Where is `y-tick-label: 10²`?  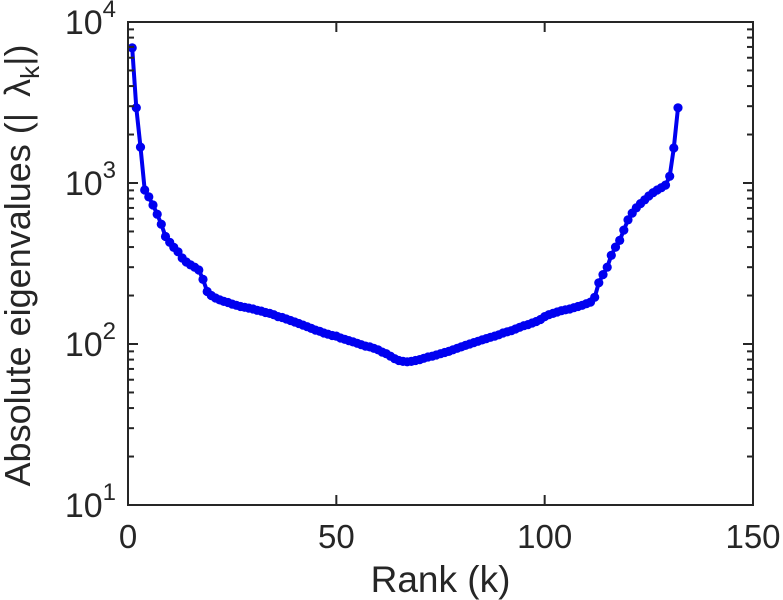 y-tick-label: 10² is located at coordinates (90, 341).